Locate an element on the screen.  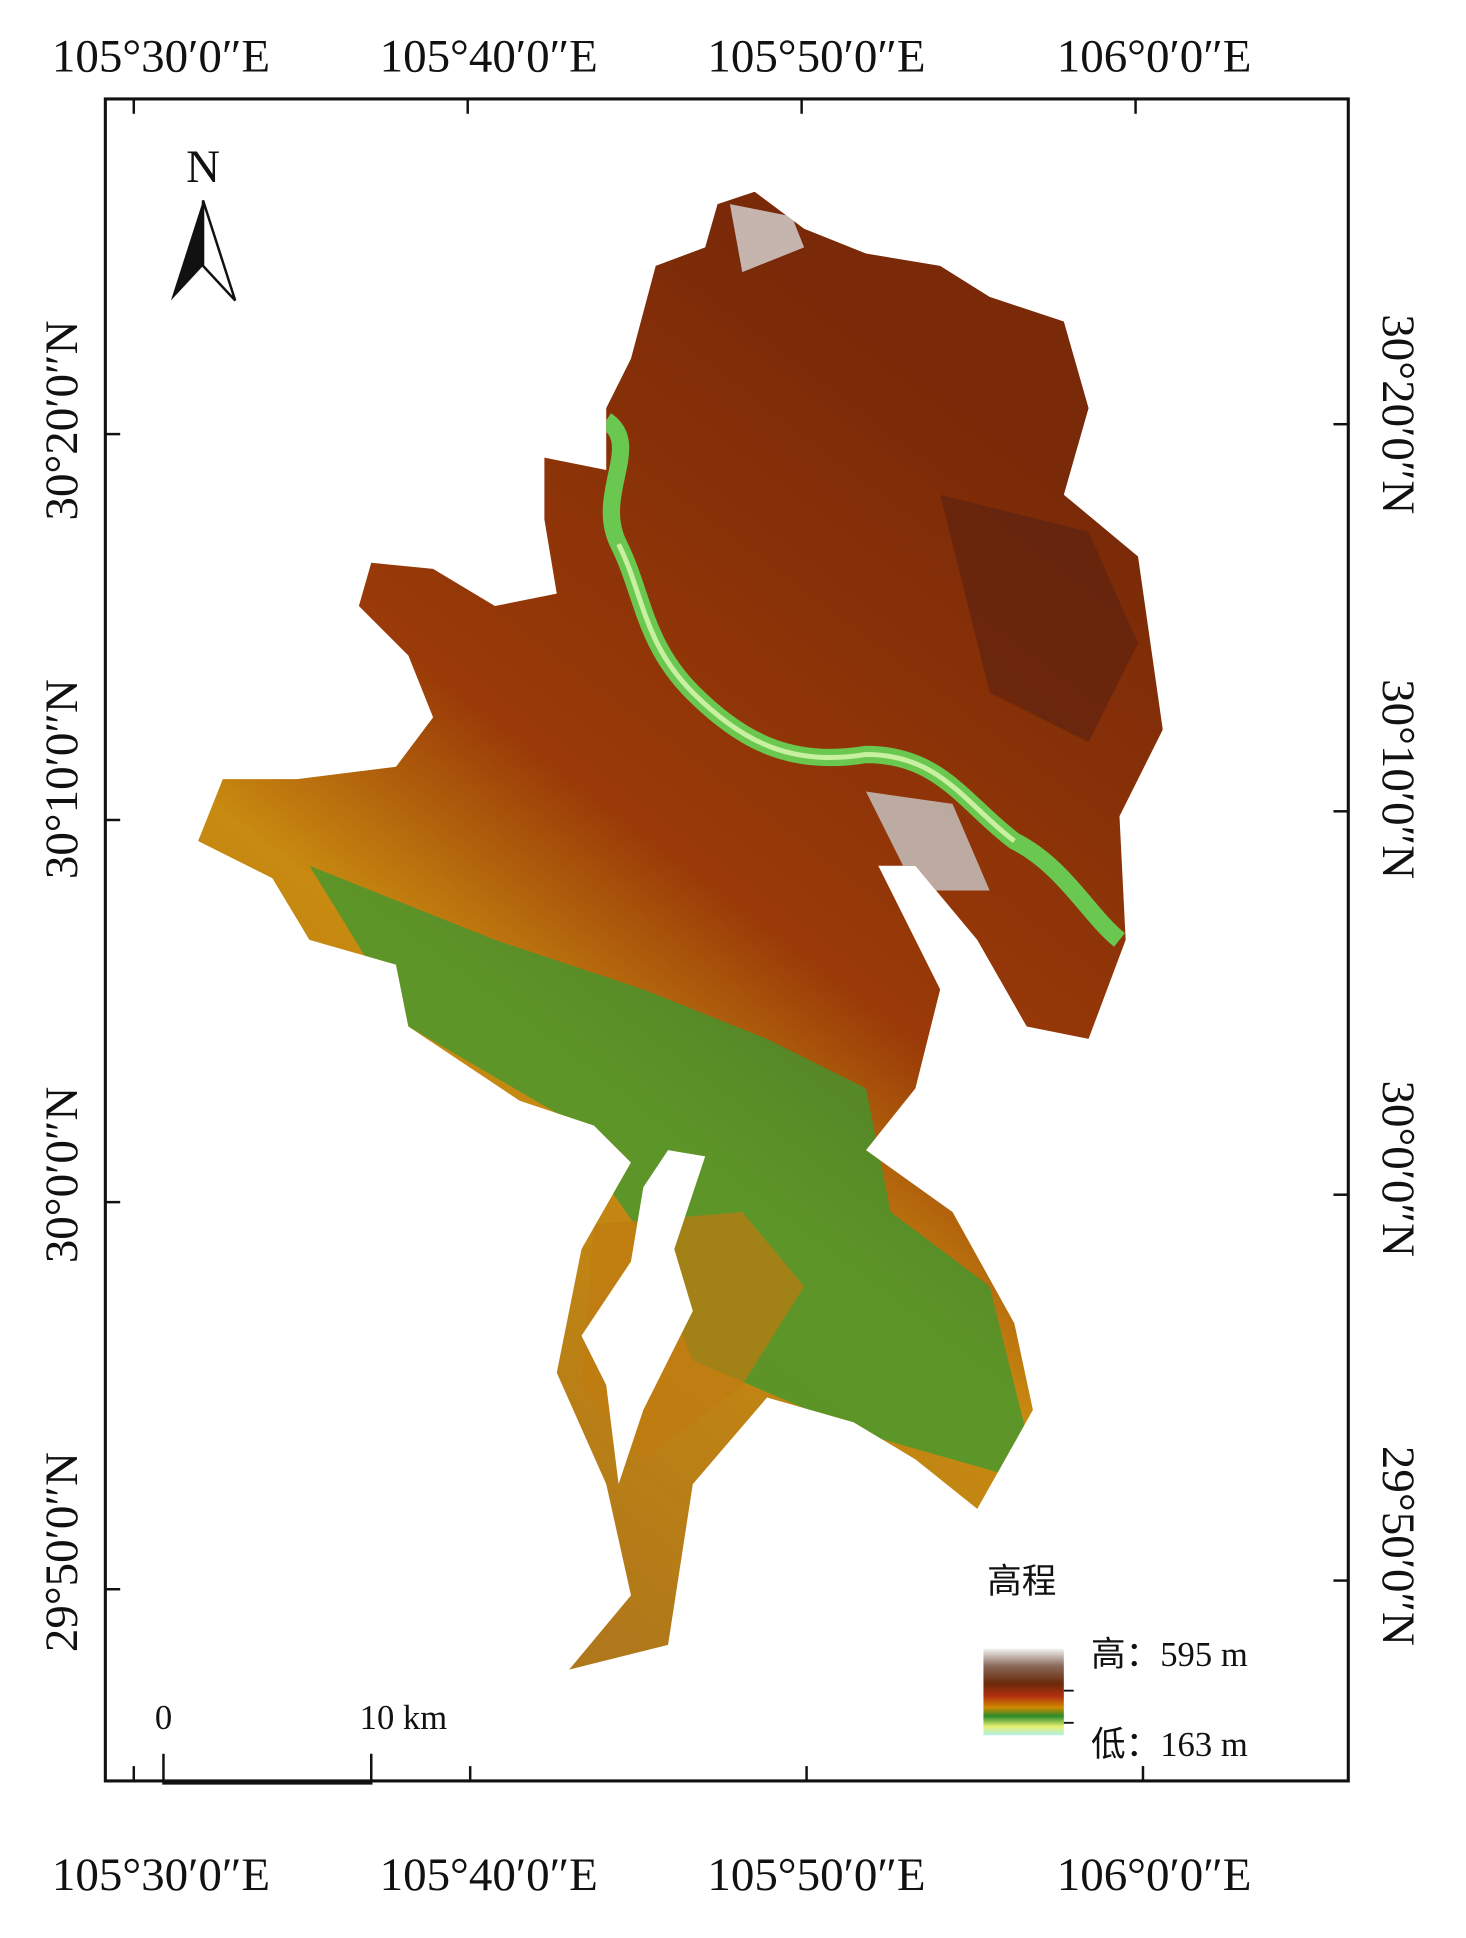
scale-bar: 0 10 km is located at coordinates (301, 1742).